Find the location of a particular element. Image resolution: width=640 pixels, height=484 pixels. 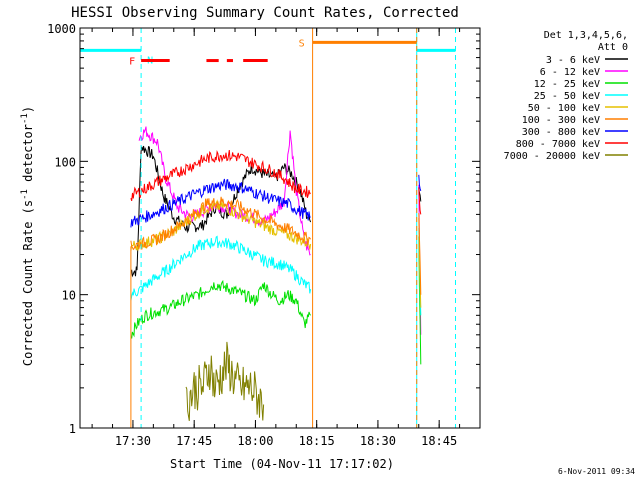

saa-label: S is located at coordinates (302, 43).